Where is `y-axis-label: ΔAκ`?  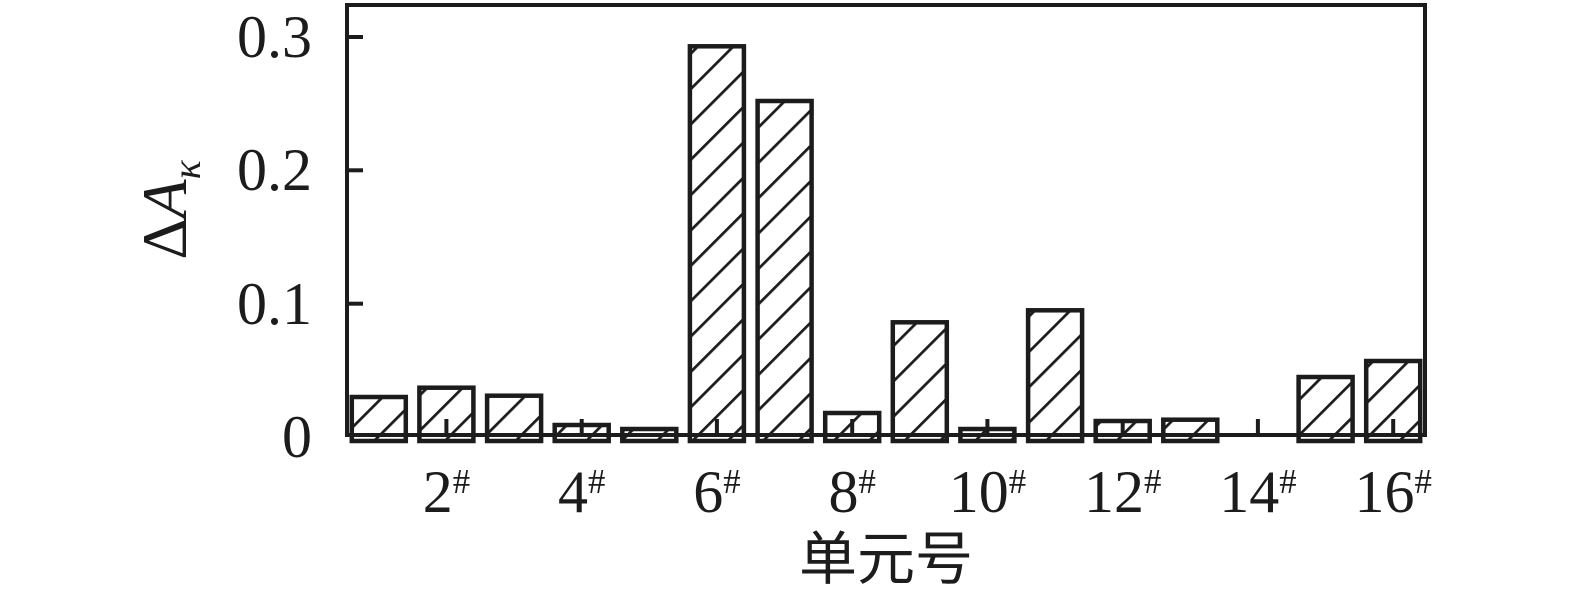 y-axis-label: ΔAκ is located at coordinates (169, 209).